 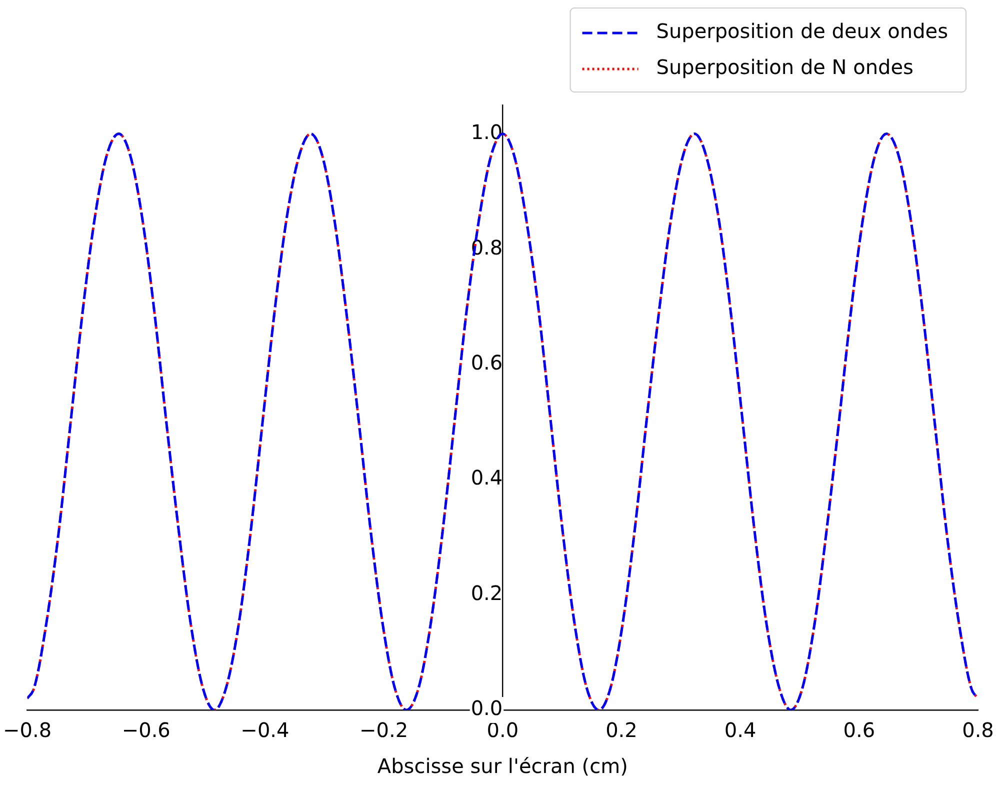 I want to click on y-tick-label: 0.0, so click(x=486, y=708).